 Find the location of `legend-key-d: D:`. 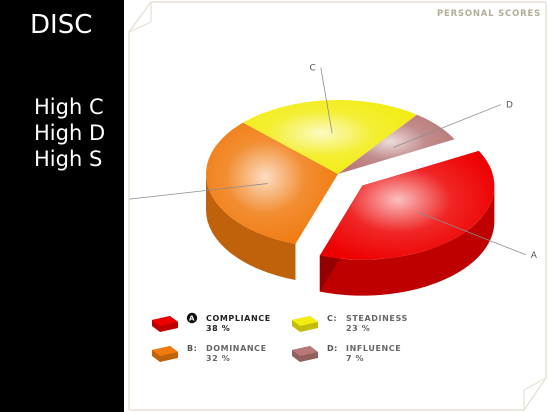

legend-key-d: D: is located at coordinates (332, 348).